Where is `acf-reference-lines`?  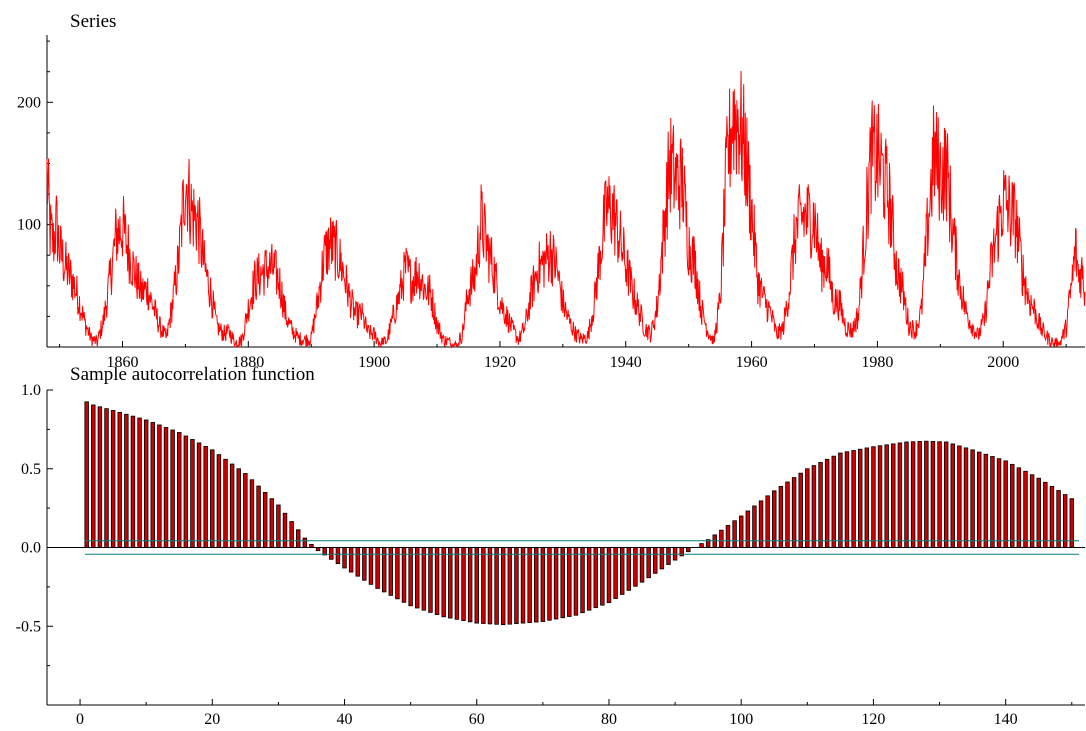 acf-reference-lines is located at coordinates (566, 547).